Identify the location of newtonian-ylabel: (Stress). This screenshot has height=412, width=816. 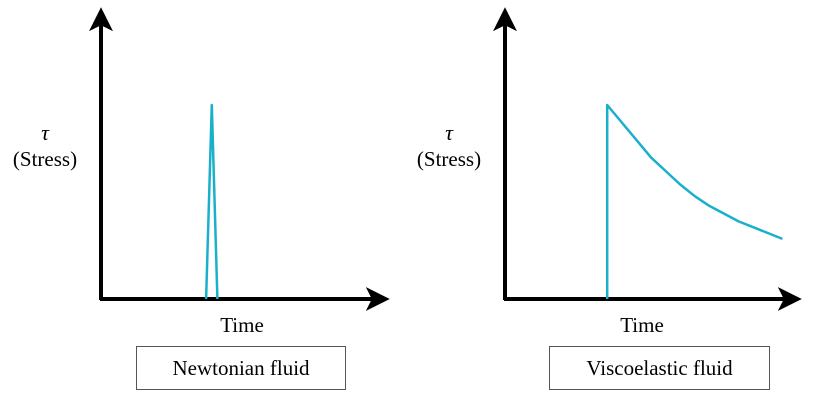
(45, 159).